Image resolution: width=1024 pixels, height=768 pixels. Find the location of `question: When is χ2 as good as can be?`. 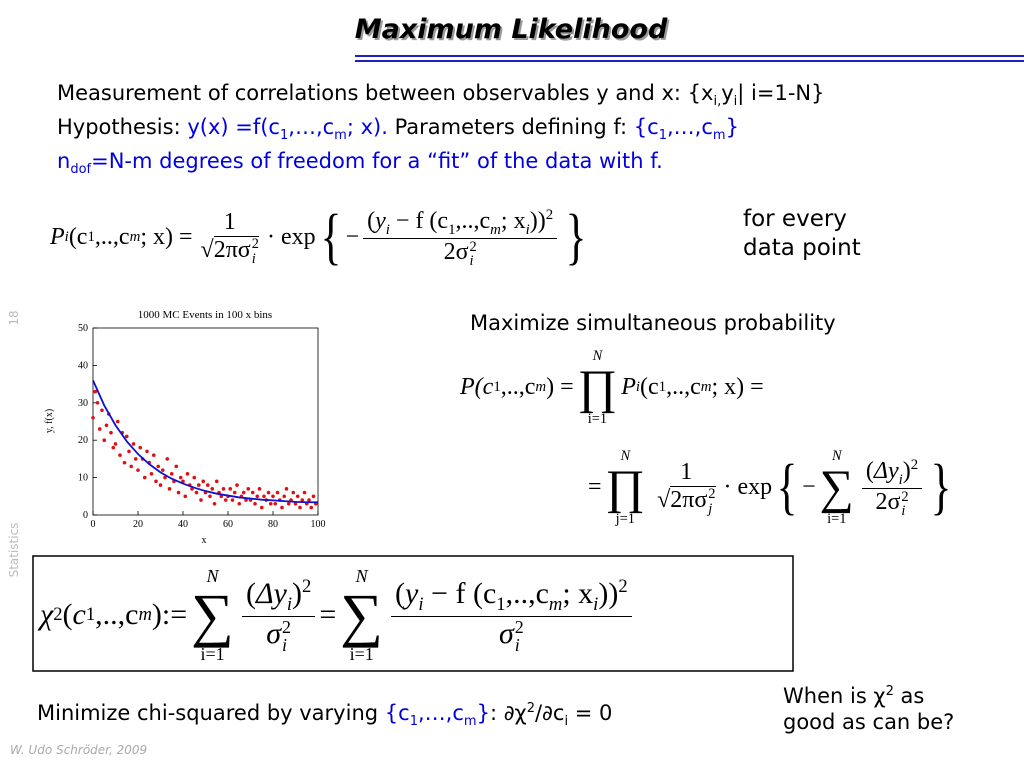

question: When is χ2 as good as can be? is located at coordinates (868, 709).